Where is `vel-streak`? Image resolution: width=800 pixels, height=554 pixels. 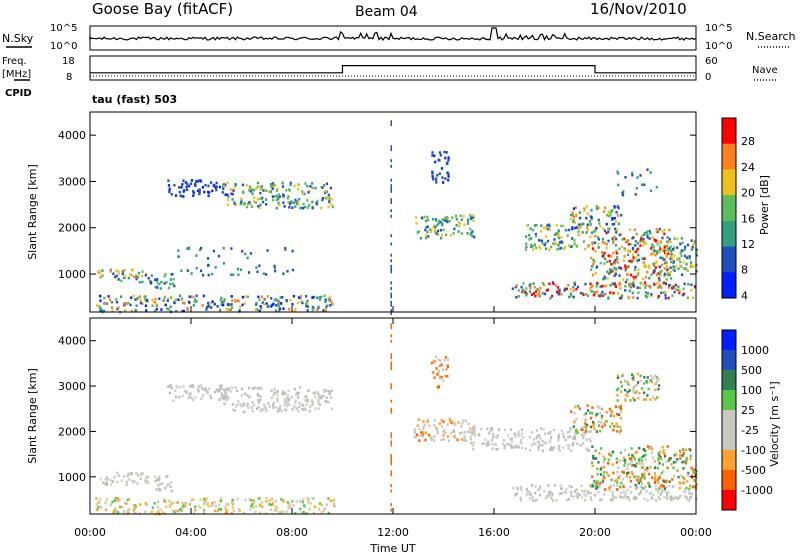 vel-streak is located at coordinates (391, 366).